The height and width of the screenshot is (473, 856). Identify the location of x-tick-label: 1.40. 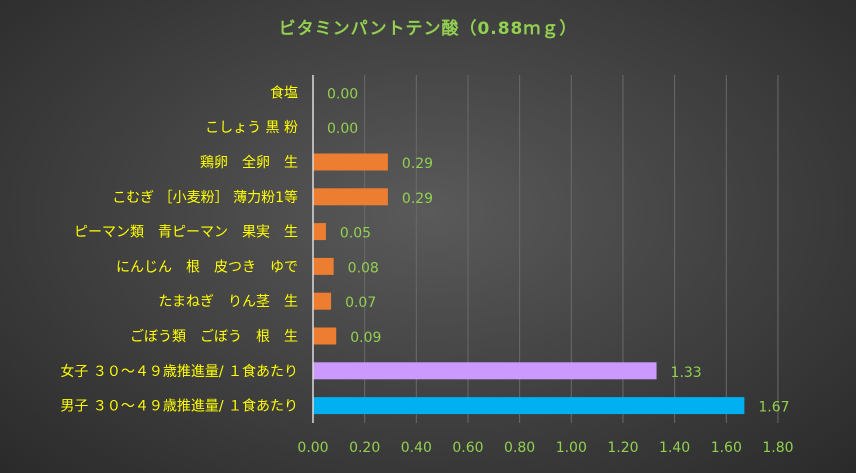
(674, 448).